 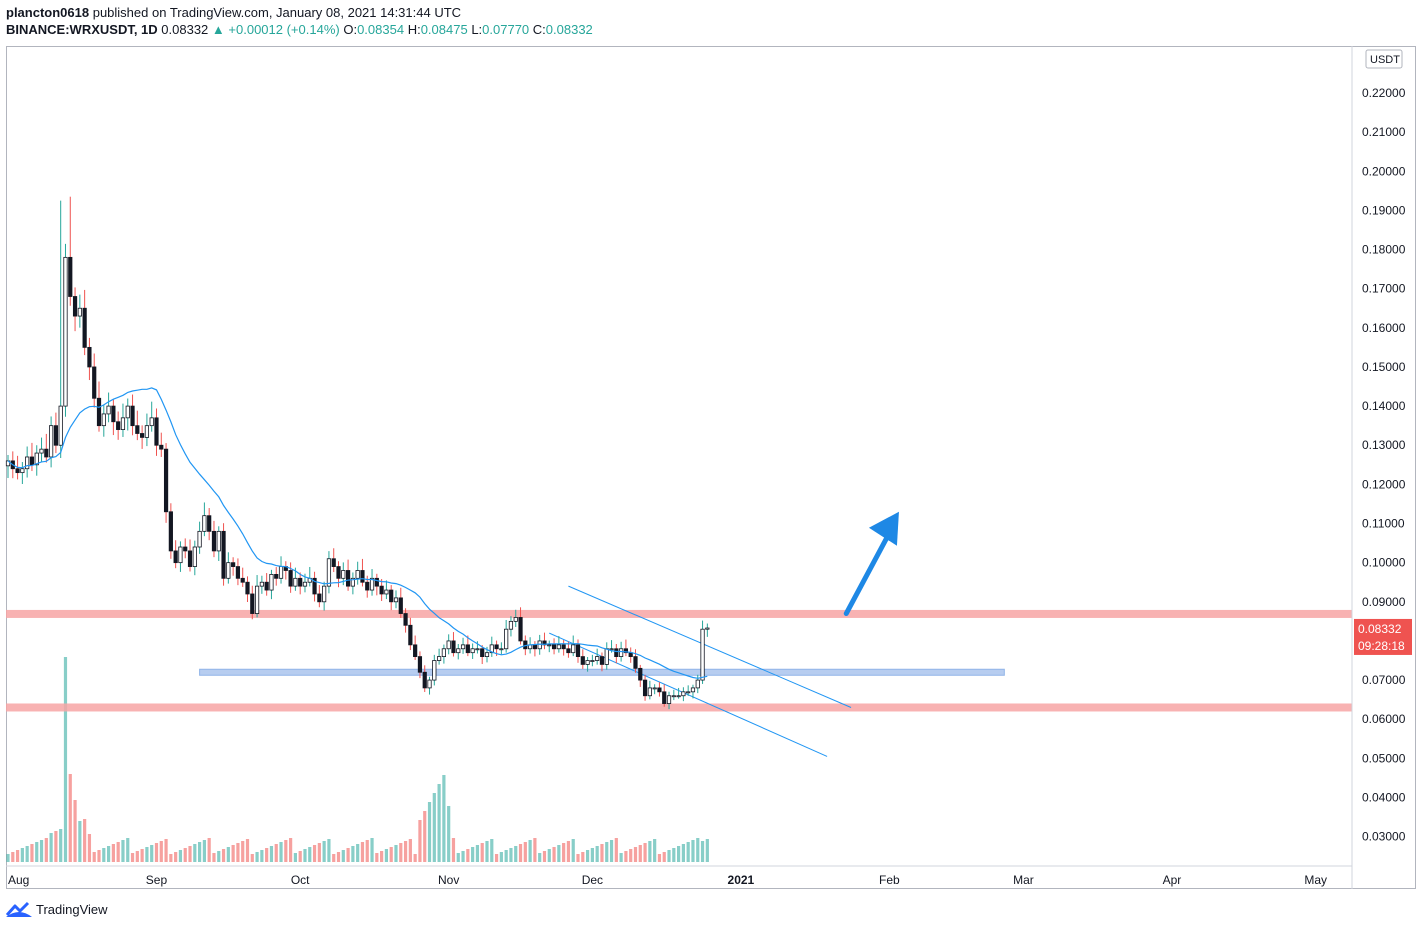 What do you see at coordinates (57, 909) in the screenshot?
I see `footer-brand: TradingView` at bounding box center [57, 909].